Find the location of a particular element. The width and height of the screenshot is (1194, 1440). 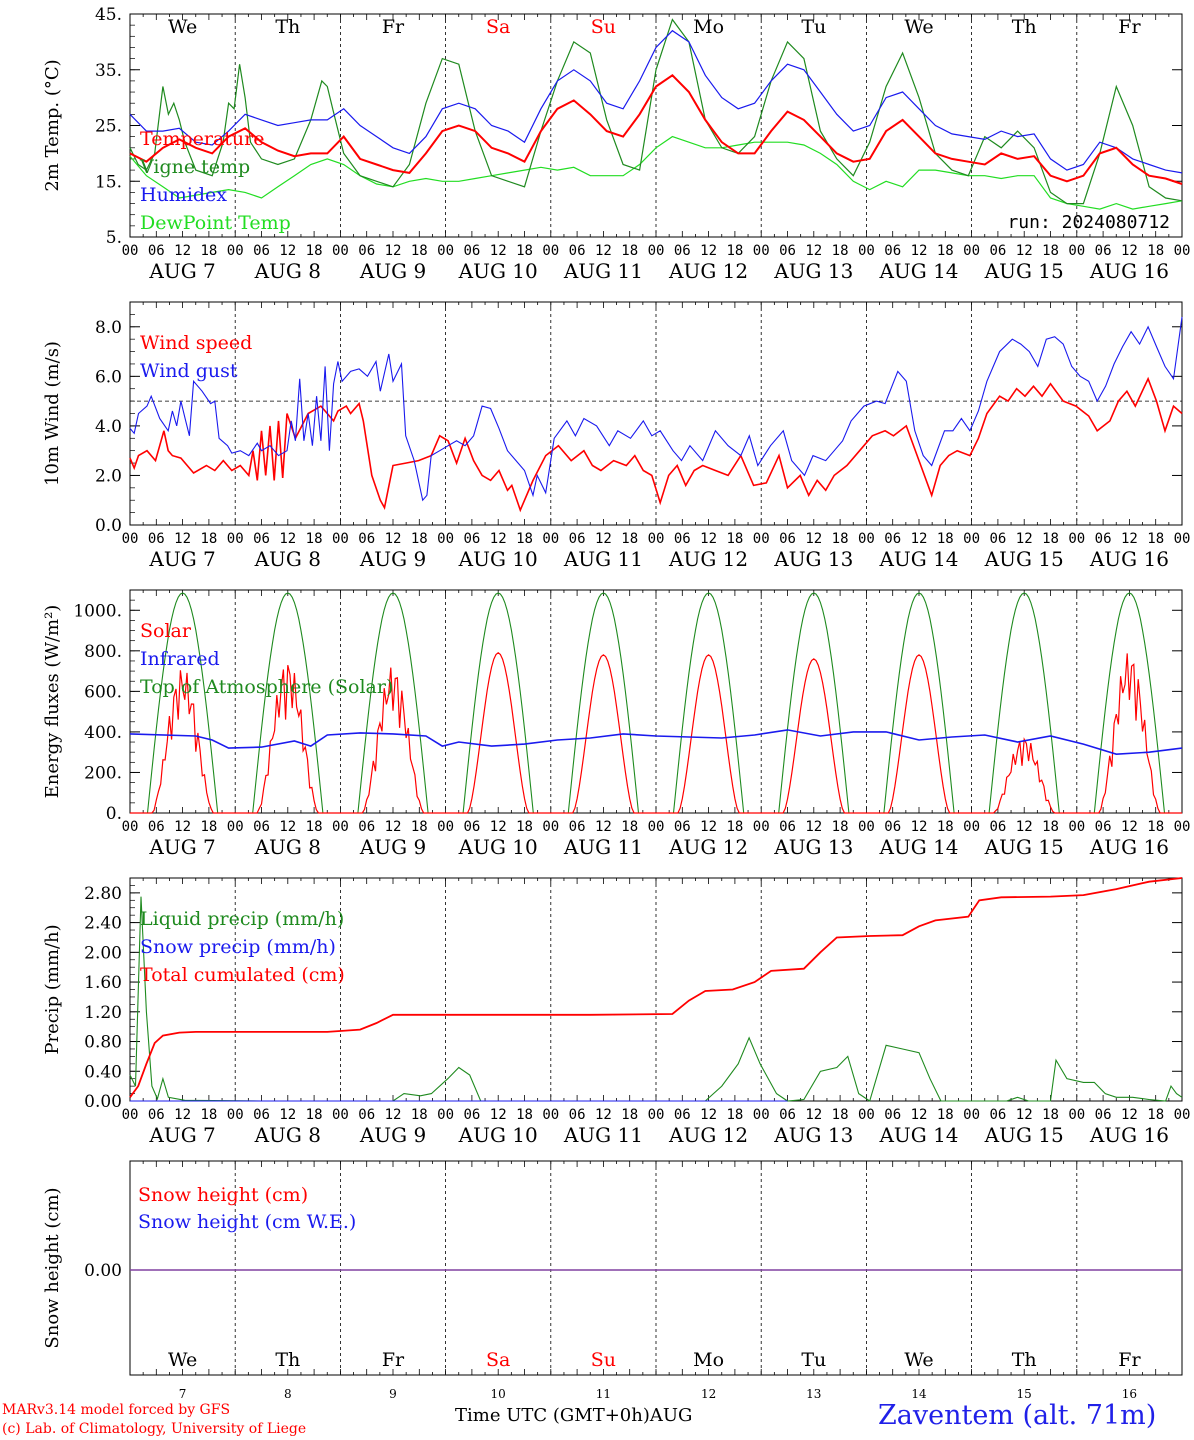

station-name: Zaventem (alt. 71m) is located at coordinates (1017, 1415).